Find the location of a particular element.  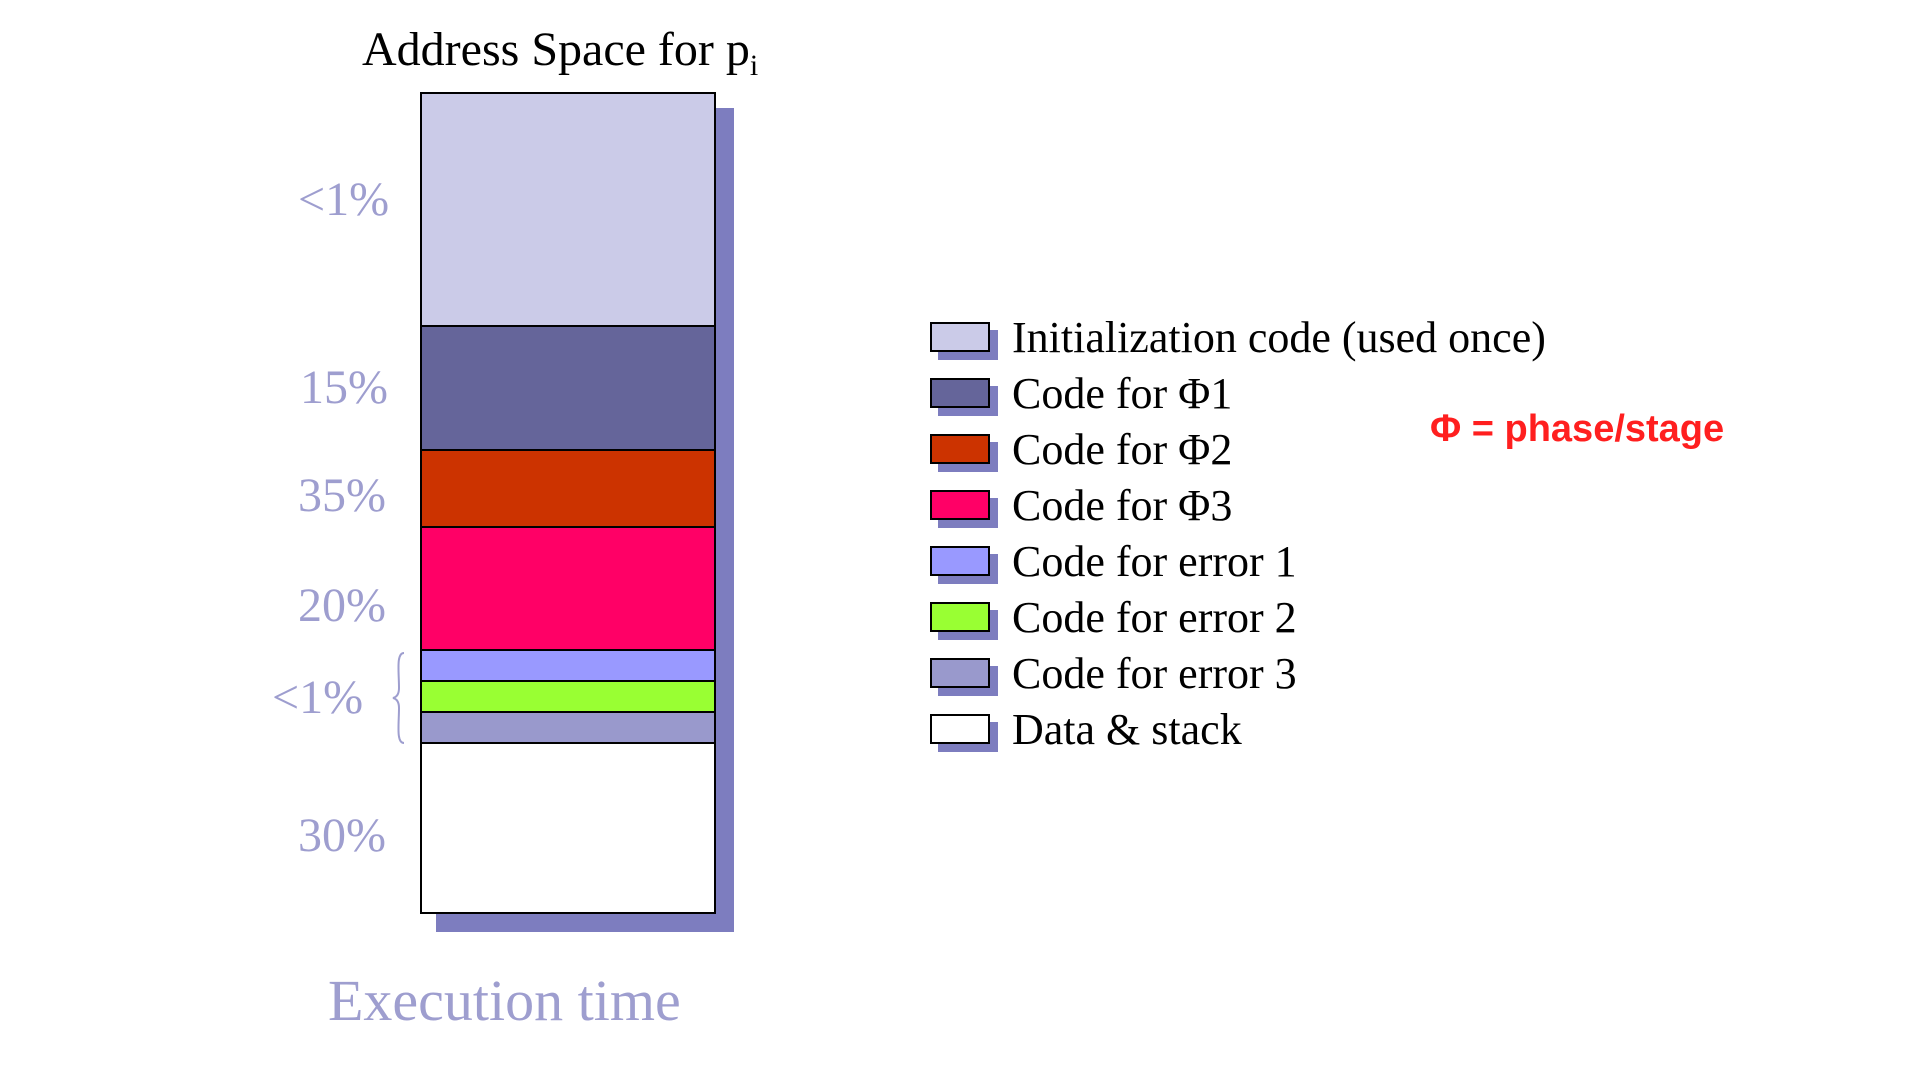

segment-phase1 is located at coordinates (568, 387).